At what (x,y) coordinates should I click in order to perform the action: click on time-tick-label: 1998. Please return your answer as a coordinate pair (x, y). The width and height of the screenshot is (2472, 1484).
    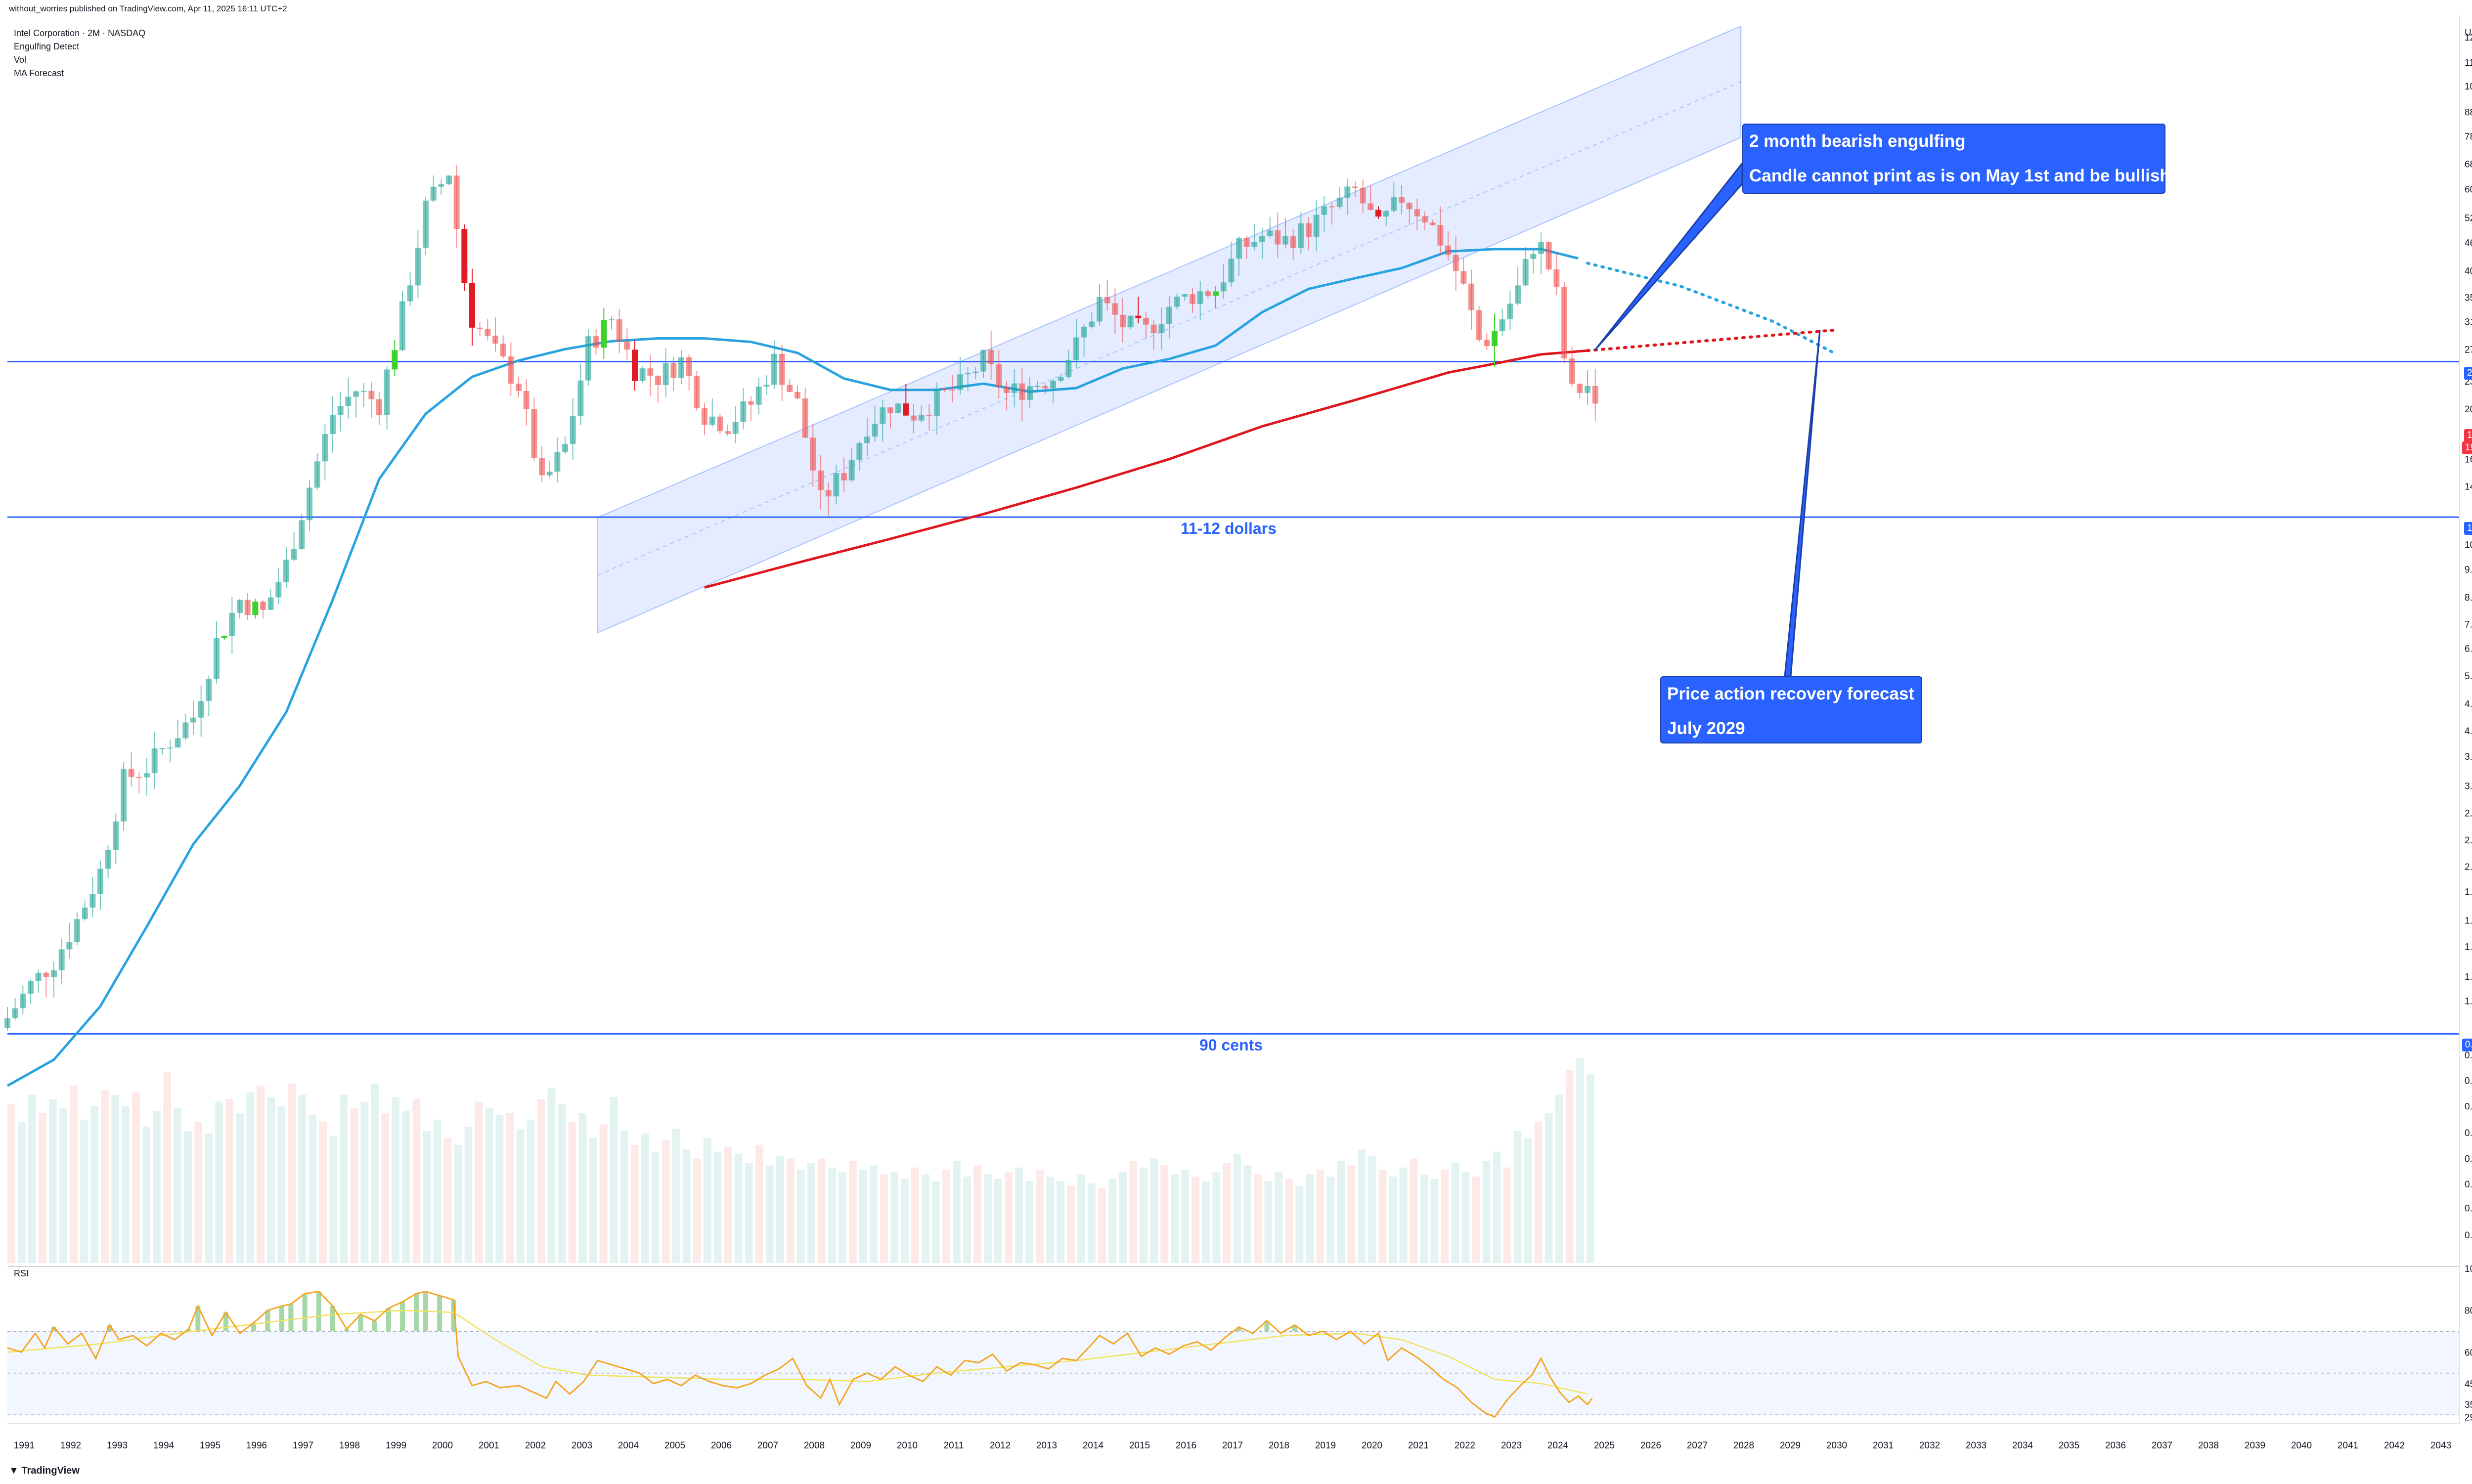
    Looking at the image, I should click on (349, 1445).